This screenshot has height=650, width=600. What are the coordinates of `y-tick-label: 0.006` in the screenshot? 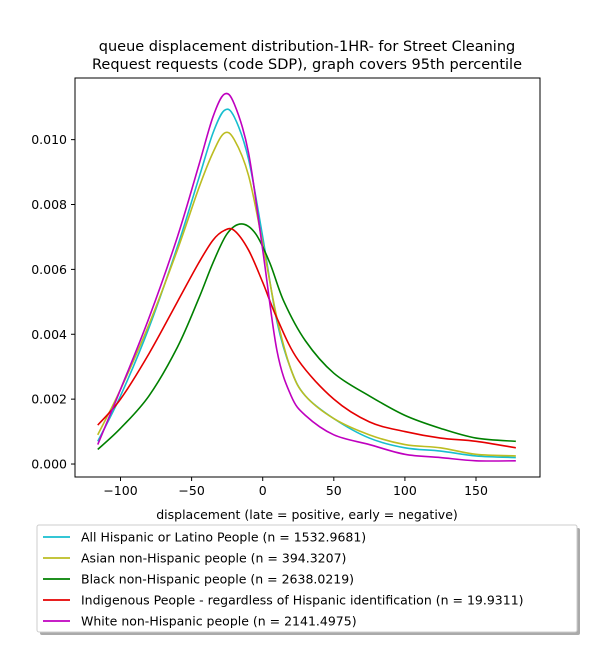 It's located at (49, 269).